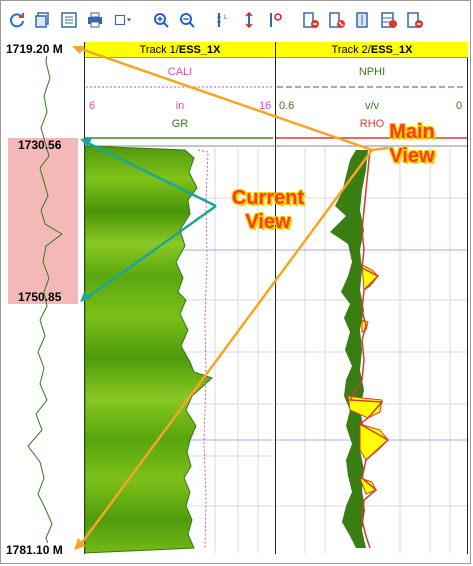  Describe the element at coordinates (40, 145) in the screenshot. I see `current-view-top-depth: 1730.56` at that location.